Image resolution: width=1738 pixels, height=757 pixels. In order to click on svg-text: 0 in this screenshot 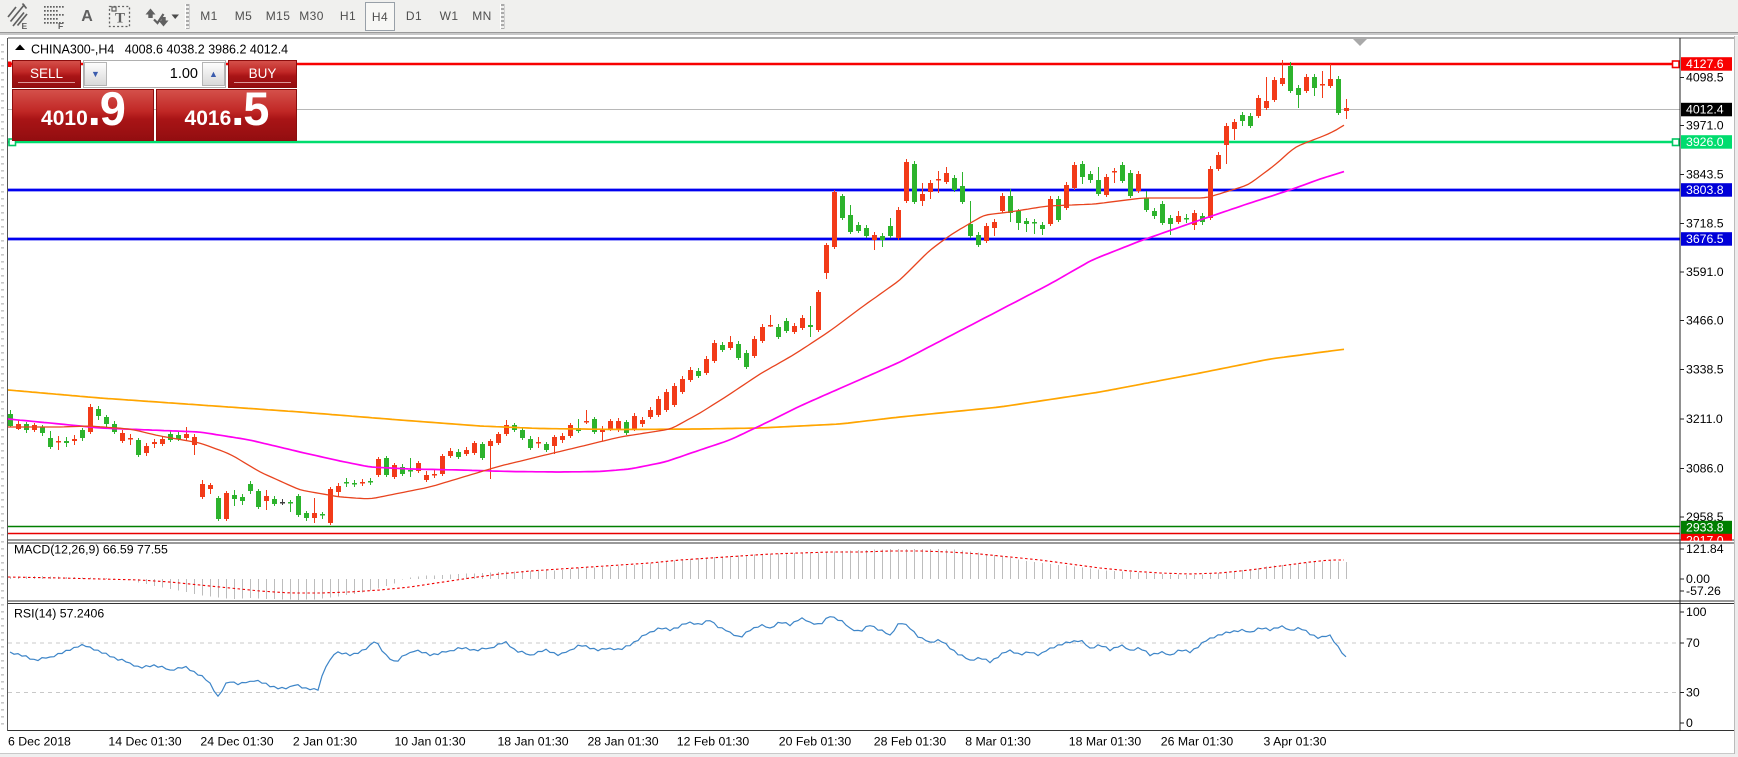, I will do `click(1689, 723)`.